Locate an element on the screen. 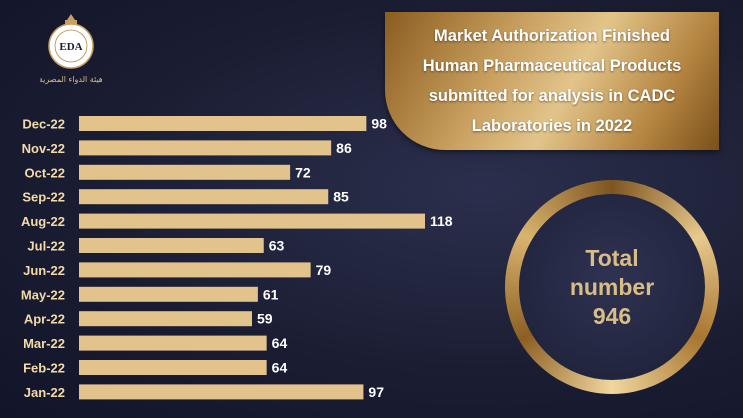  title-line-4: Laboratories in 2022 is located at coordinates (552, 126).